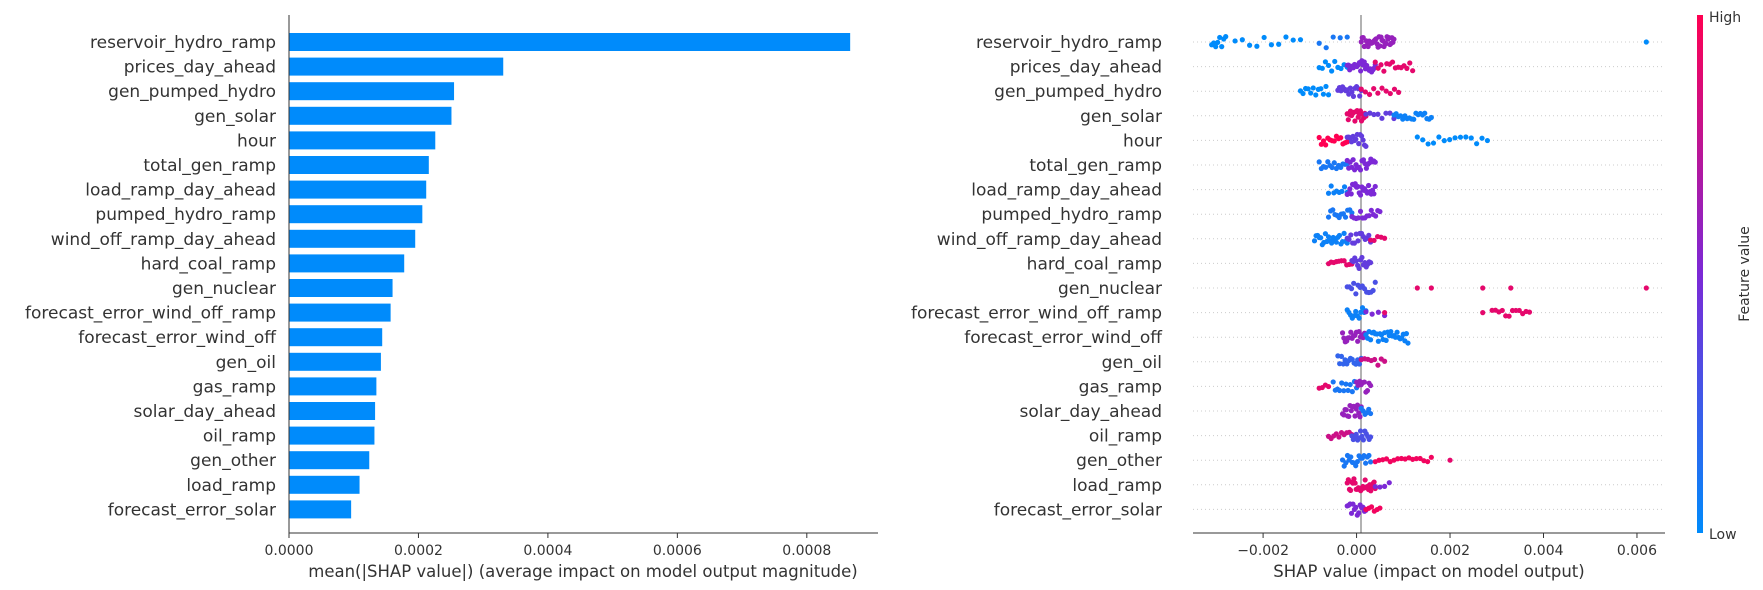 The width and height of the screenshot is (1763, 590). What do you see at coordinates (1125, 437) in the screenshot?
I see `beeswarm-feature-label: oil_ramp` at bounding box center [1125, 437].